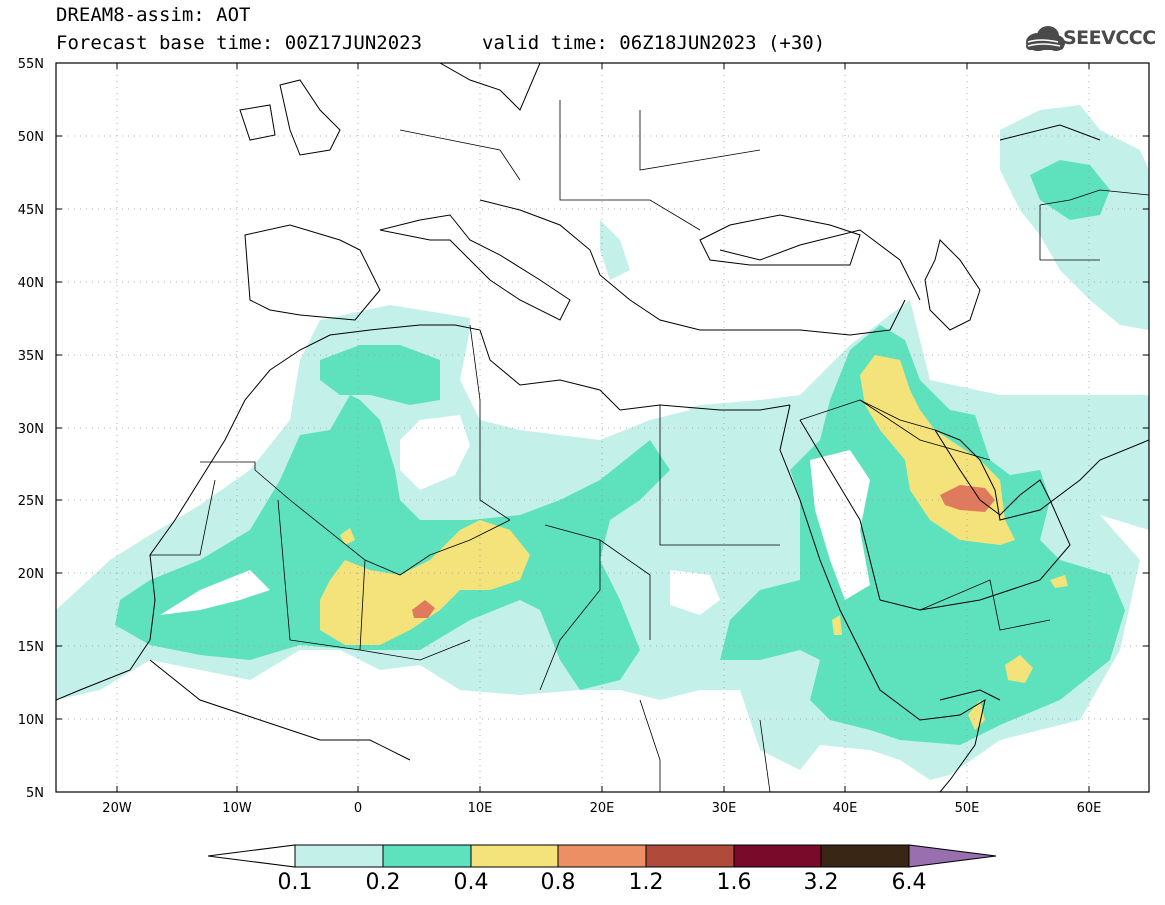  Describe the element at coordinates (383, 882) in the screenshot. I see `colorbar-label: 0.2` at that location.